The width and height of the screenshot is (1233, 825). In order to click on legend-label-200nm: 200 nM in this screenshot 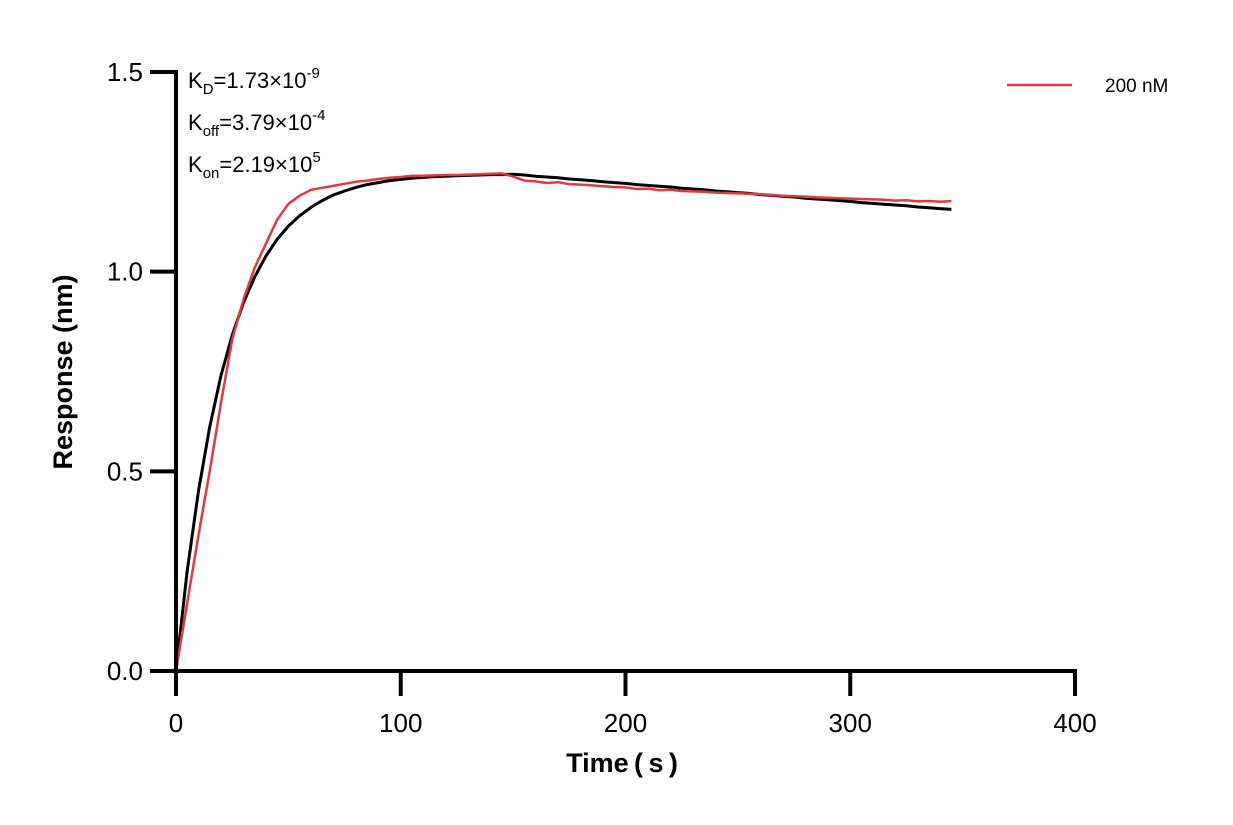, I will do `click(1136, 86)`.